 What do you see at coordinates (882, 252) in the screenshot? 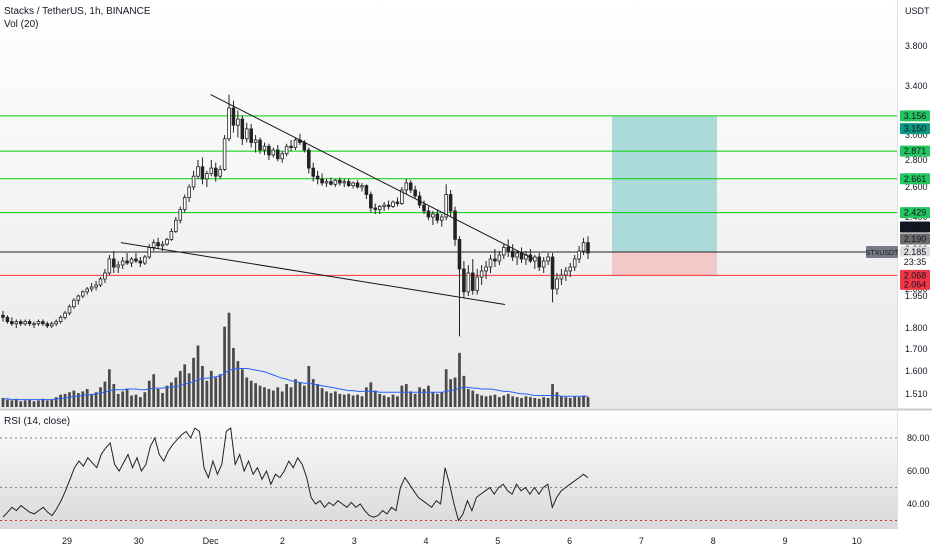
I see `symbol-tag-bg` at bounding box center [882, 252].